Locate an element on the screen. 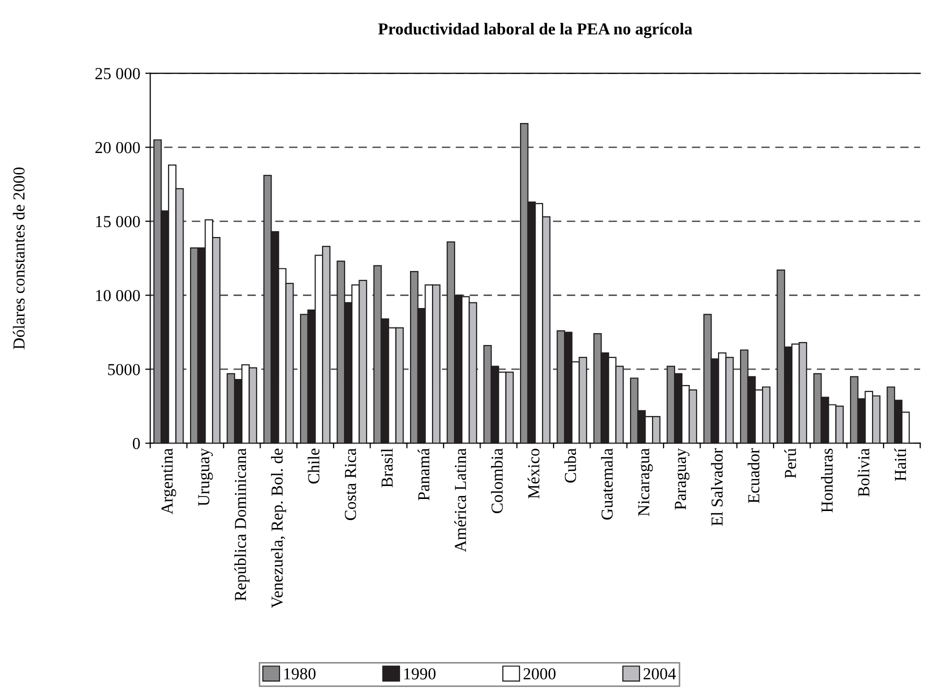  y-tick-label: 20 000 is located at coordinates (117, 148).